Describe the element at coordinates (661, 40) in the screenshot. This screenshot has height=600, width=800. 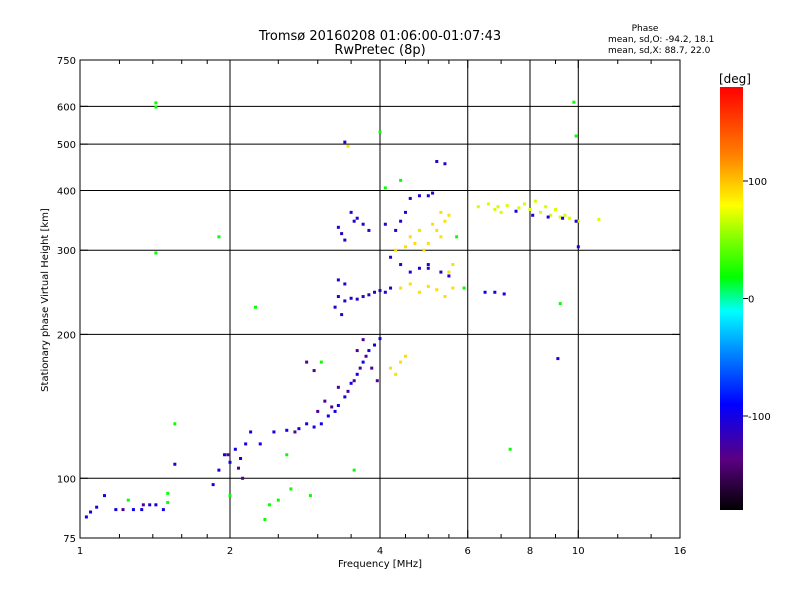
I see `phase-stats-o: mean, sd,O: -94.2, 18.1` at that location.